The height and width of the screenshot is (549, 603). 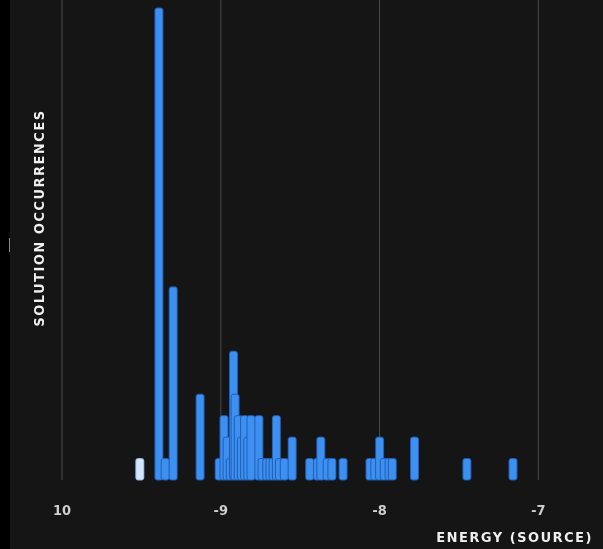 What do you see at coordinates (299, 511) in the screenshot?
I see `x-tick-labels: 10 -9 -8 -7` at bounding box center [299, 511].